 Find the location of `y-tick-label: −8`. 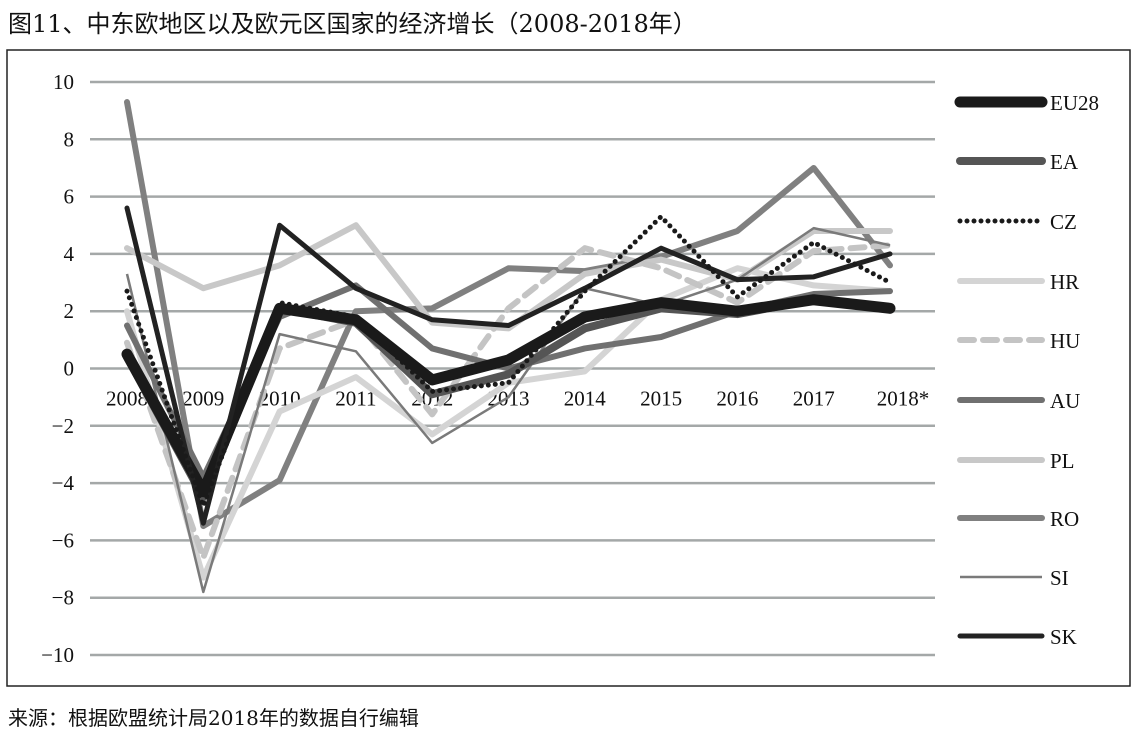

y-tick-label: −8 is located at coordinates (63, 598).